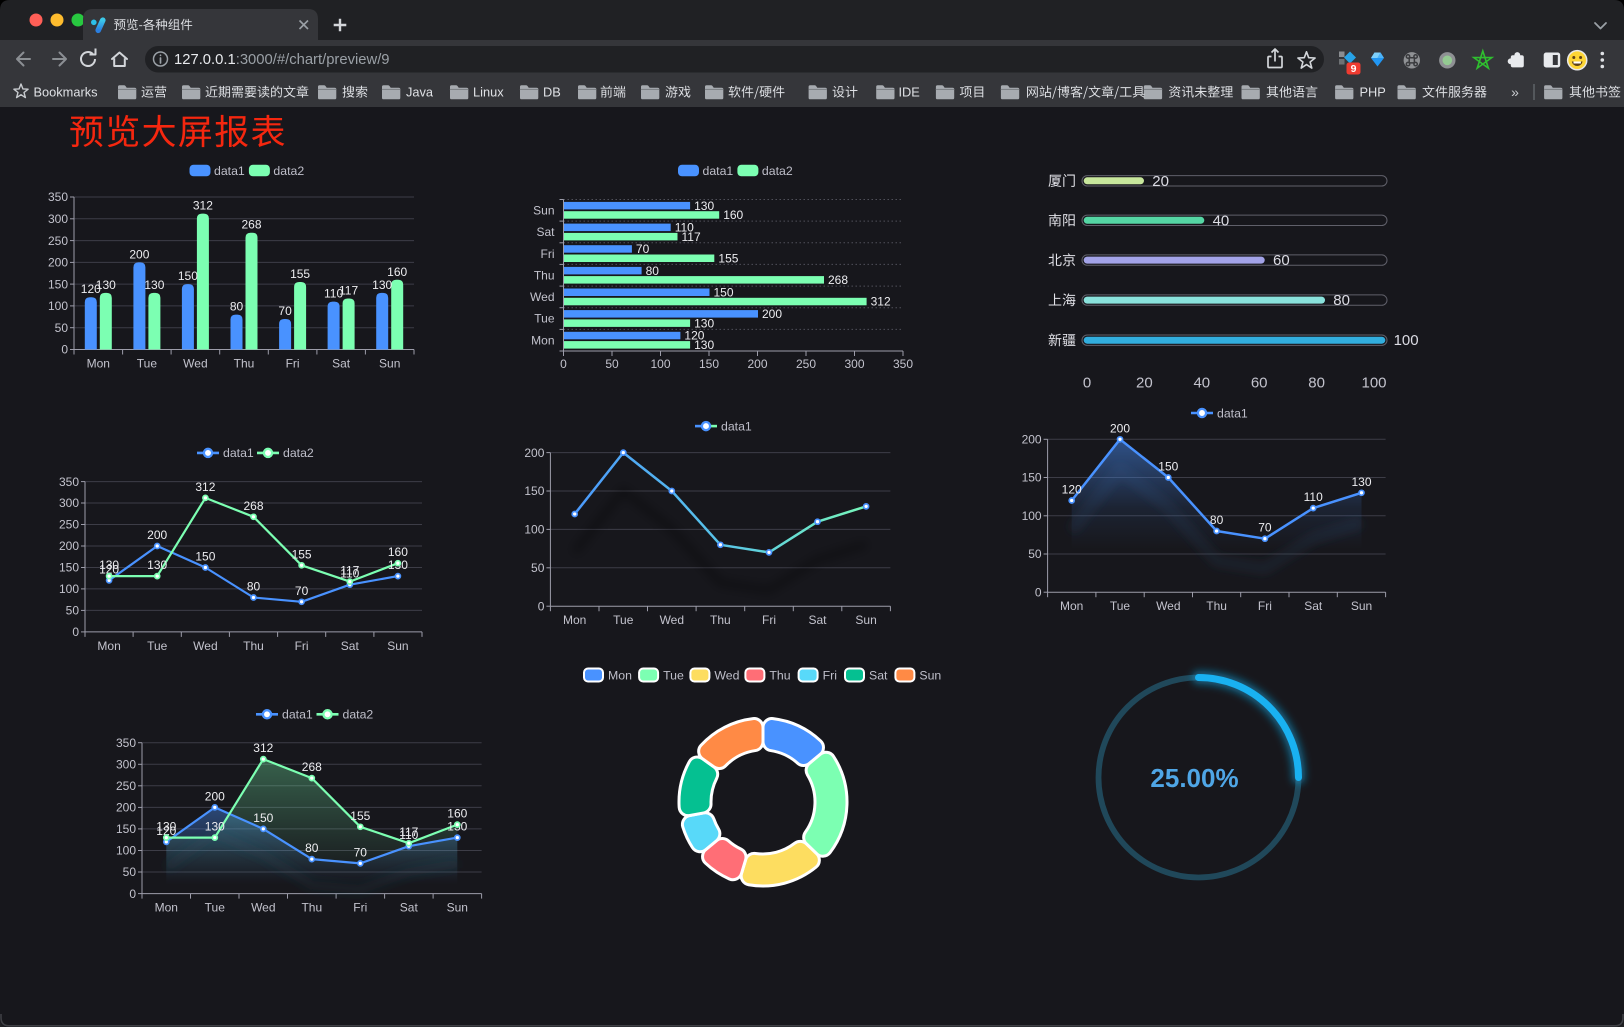 This screenshot has width=1624, height=1027. What do you see at coordinates (397, 272) in the screenshot?
I see `svg-text: 160` at bounding box center [397, 272].